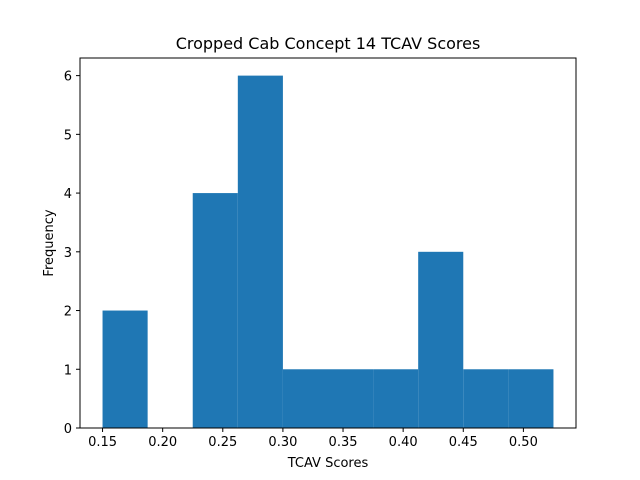 This screenshot has height=480, width=640. What do you see at coordinates (68, 135) in the screenshot?
I see `y-tick-label: 5` at bounding box center [68, 135].